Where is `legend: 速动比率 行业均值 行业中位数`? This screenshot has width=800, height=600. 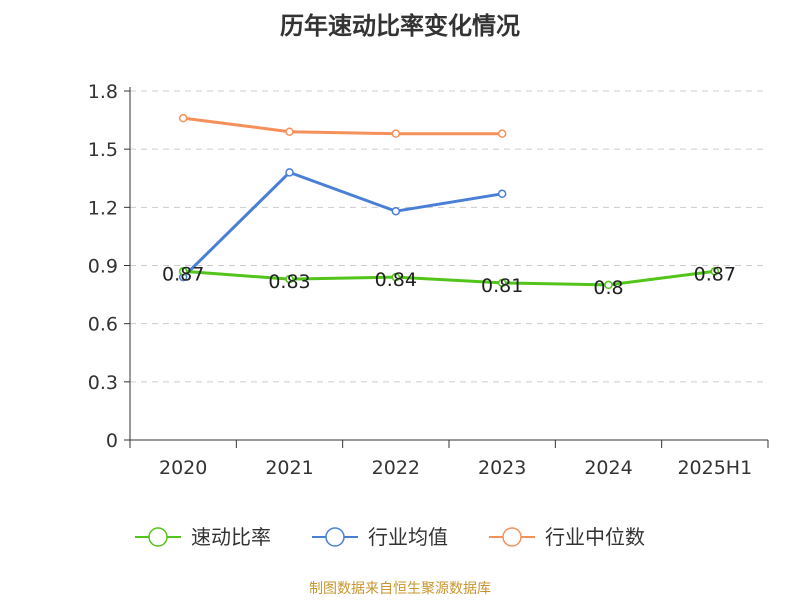 legend: 速动比率 行业均值 行业中位数 is located at coordinates (390, 537).